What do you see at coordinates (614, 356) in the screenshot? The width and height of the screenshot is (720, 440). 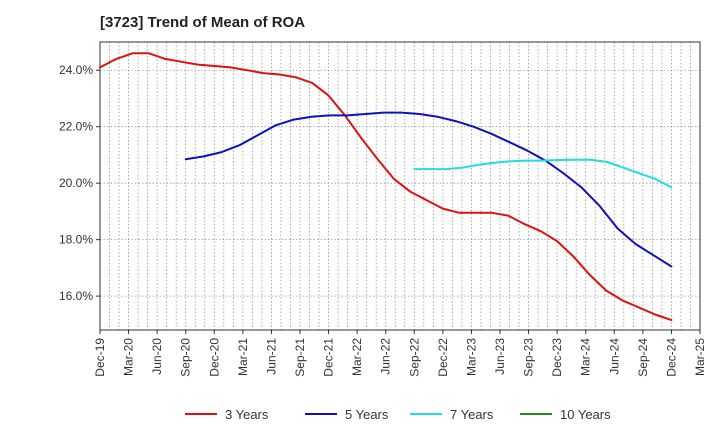 I see `x-tick-label: Jun-24` at bounding box center [614, 356].